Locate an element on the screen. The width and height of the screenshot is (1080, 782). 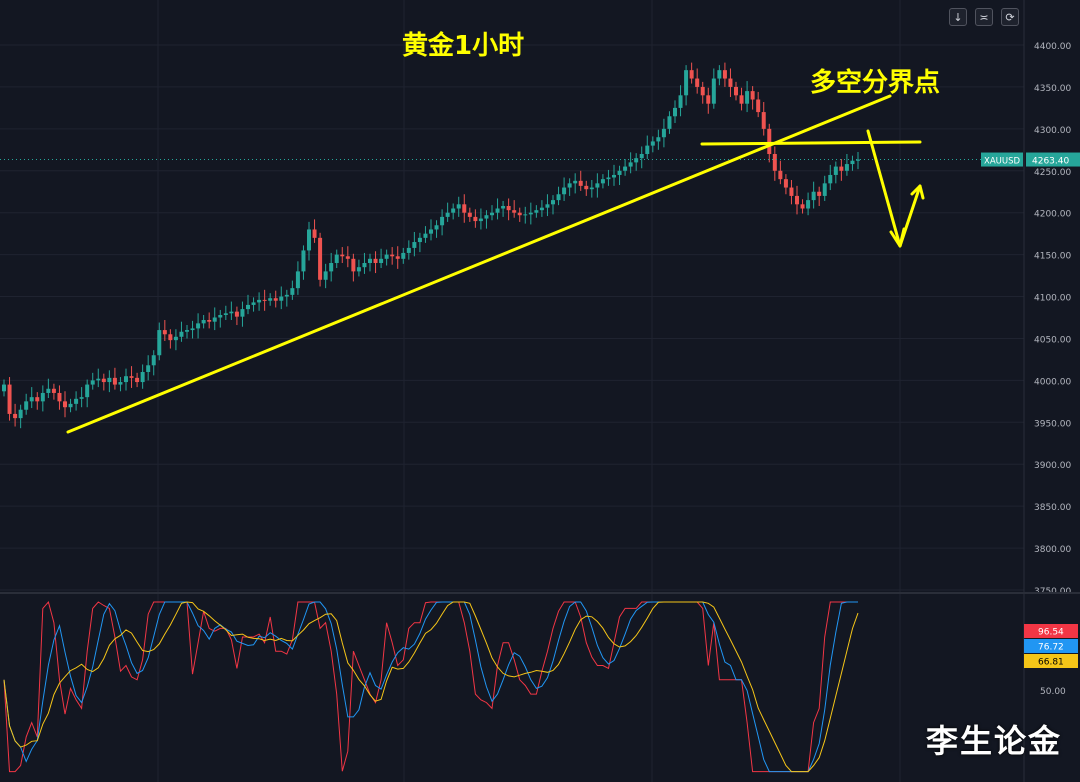
arrowhead-up is located at coordinates (917, 192).